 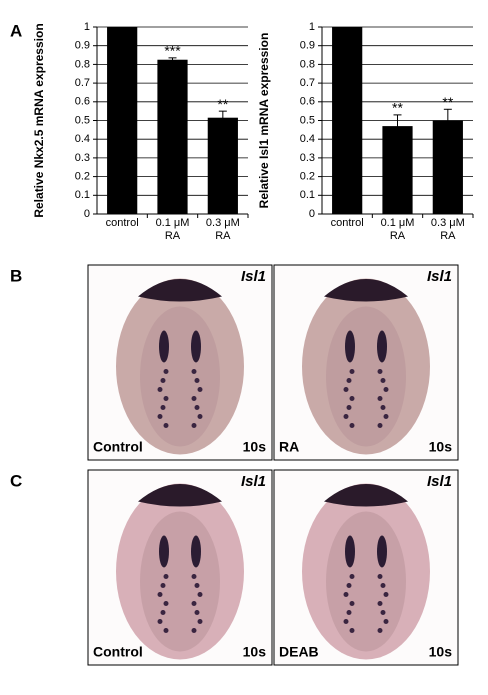 I want to click on panel-letter: B, so click(x=16, y=275).